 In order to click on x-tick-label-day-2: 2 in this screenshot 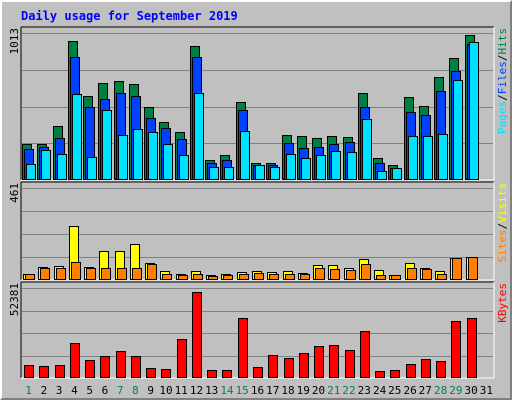, I will do `click(44, 390)`.